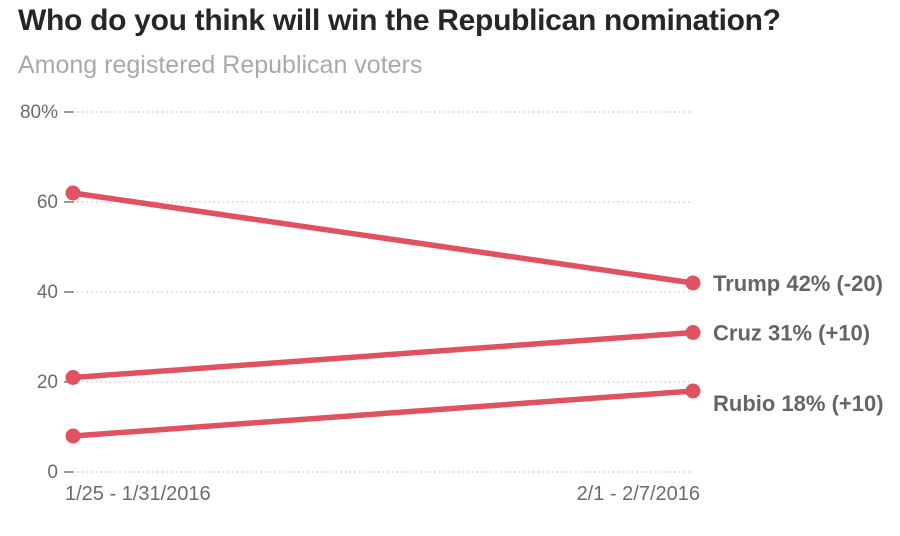  What do you see at coordinates (798, 283) in the screenshot?
I see `series-end-label-trump: Trump 42% (-20)` at bounding box center [798, 283].